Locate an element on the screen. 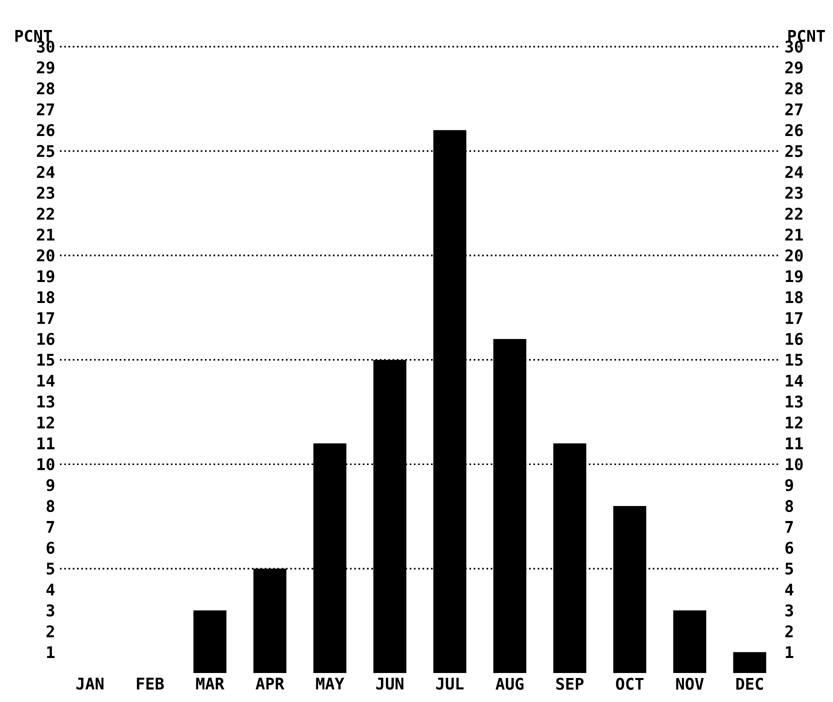  y2-tick-label: 24 is located at coordinates (794, 172).